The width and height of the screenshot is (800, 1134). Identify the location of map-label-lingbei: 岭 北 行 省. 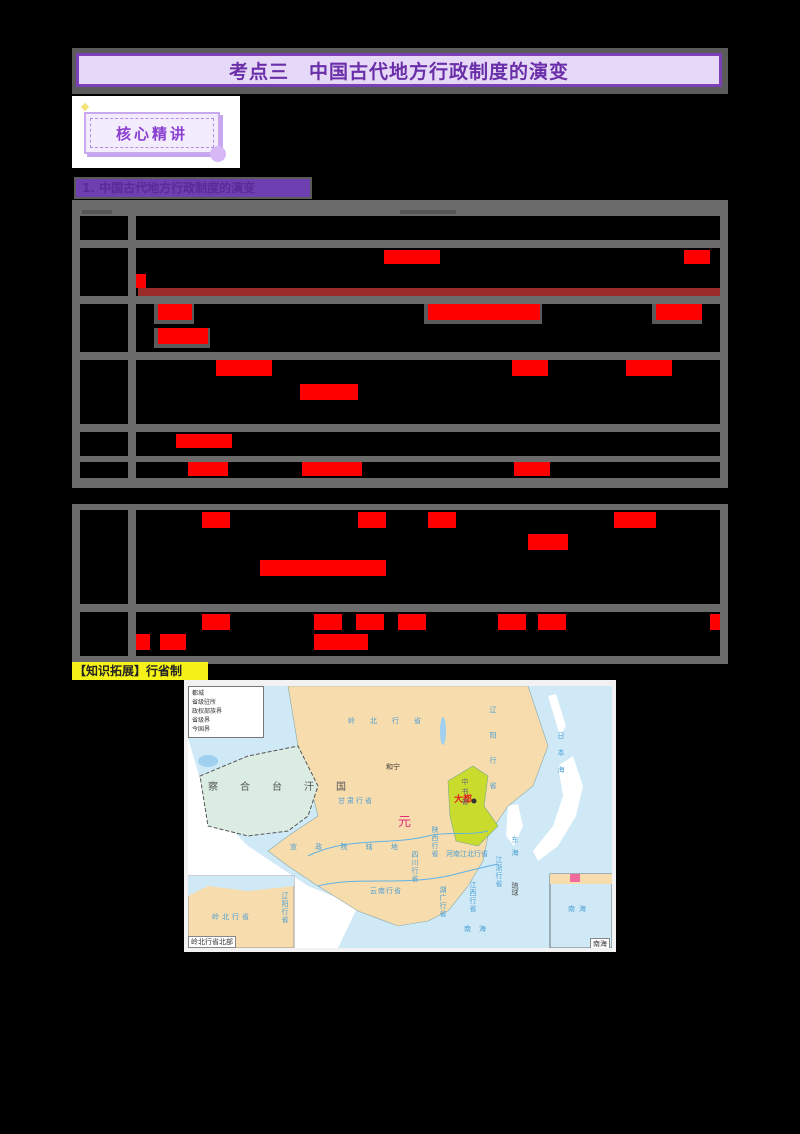
(386, 721).